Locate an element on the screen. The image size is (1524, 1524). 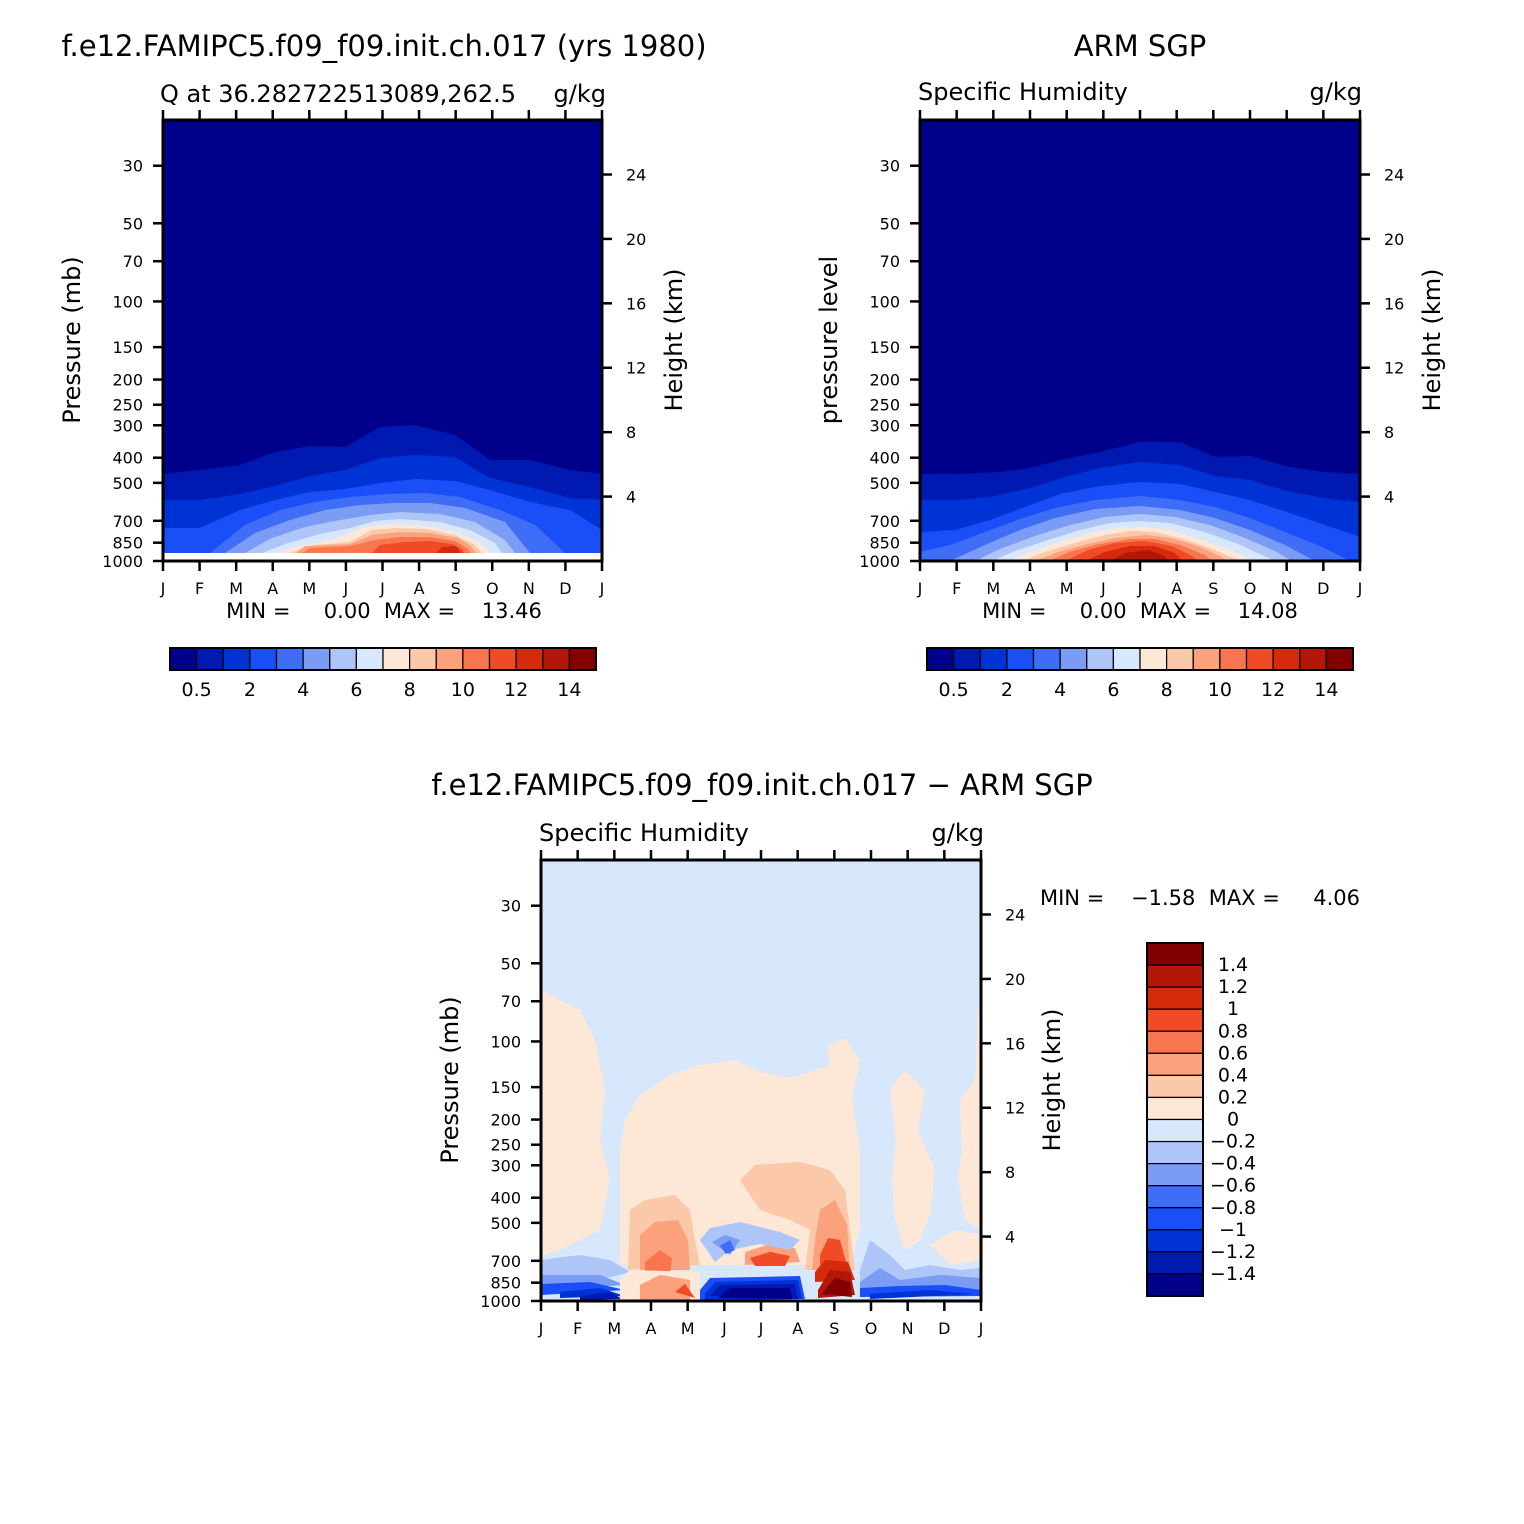
x-tick-label: F is located at coordinates (577, 1328).